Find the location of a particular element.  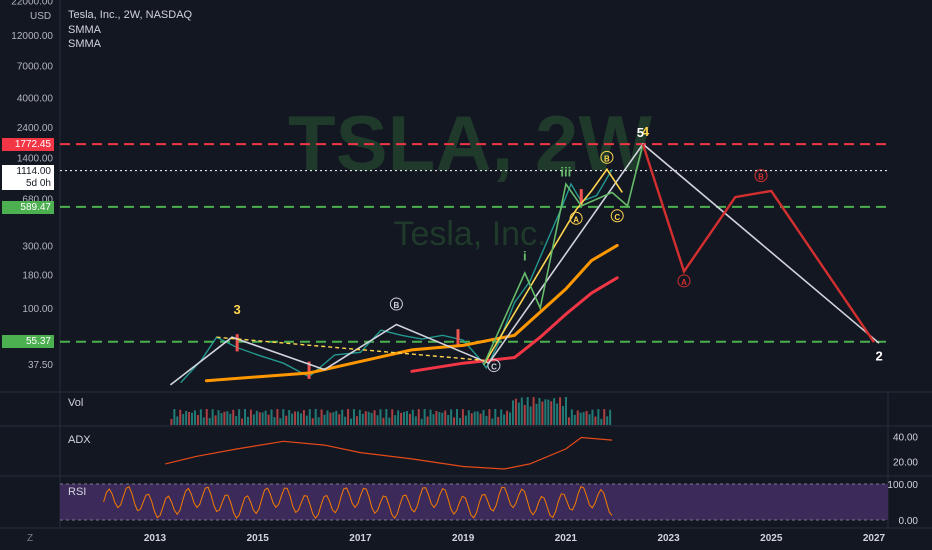

rsi-line is located at coordinates (358, 502).